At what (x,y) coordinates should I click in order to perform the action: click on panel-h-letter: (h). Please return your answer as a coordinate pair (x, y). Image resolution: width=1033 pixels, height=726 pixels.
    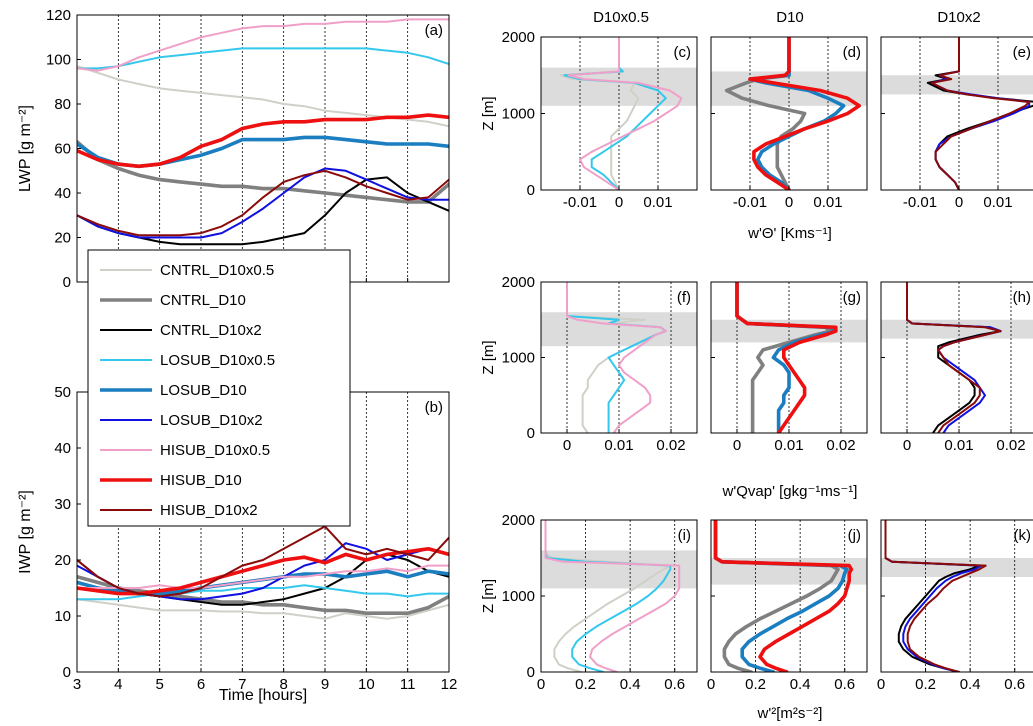
    Looking at the image, I should click on (1022, 297).